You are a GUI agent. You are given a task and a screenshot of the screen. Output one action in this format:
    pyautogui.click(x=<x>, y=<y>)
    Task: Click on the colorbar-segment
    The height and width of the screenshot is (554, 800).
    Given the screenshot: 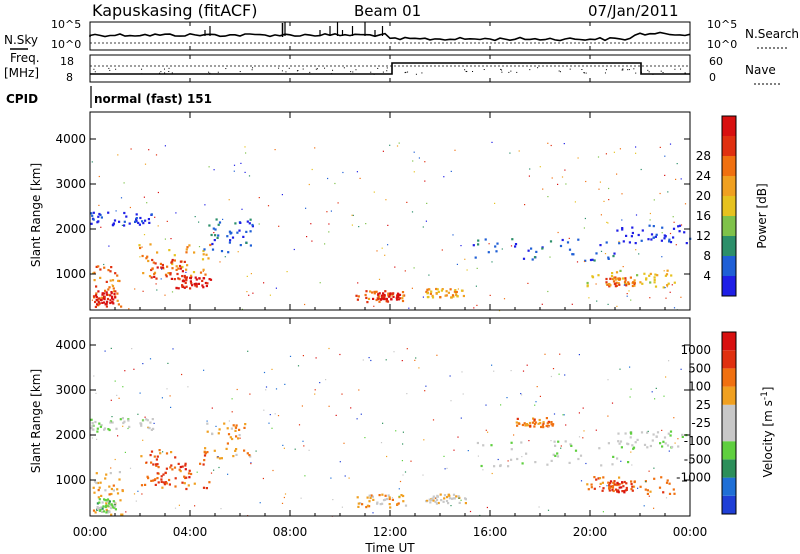 What is the action you would take?
    pyautogui.click(x=729, y=486)
    